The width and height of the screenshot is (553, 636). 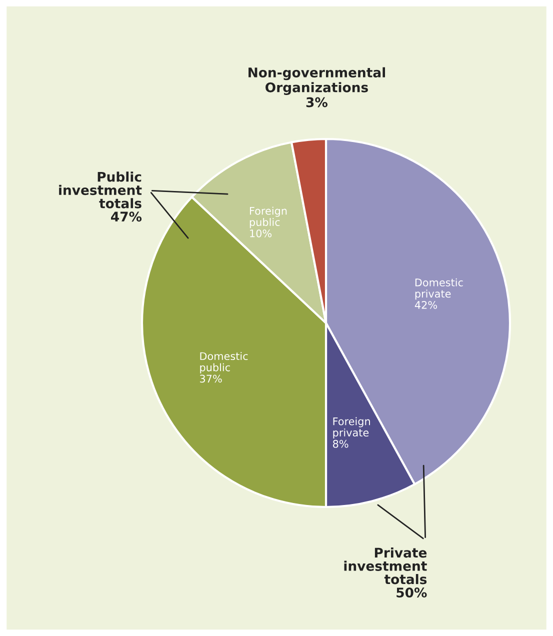 What do you see at coordinates (268, 217) in the screenshot?
I see `slice-label: Foreign public` at bounding box center [268, 217].